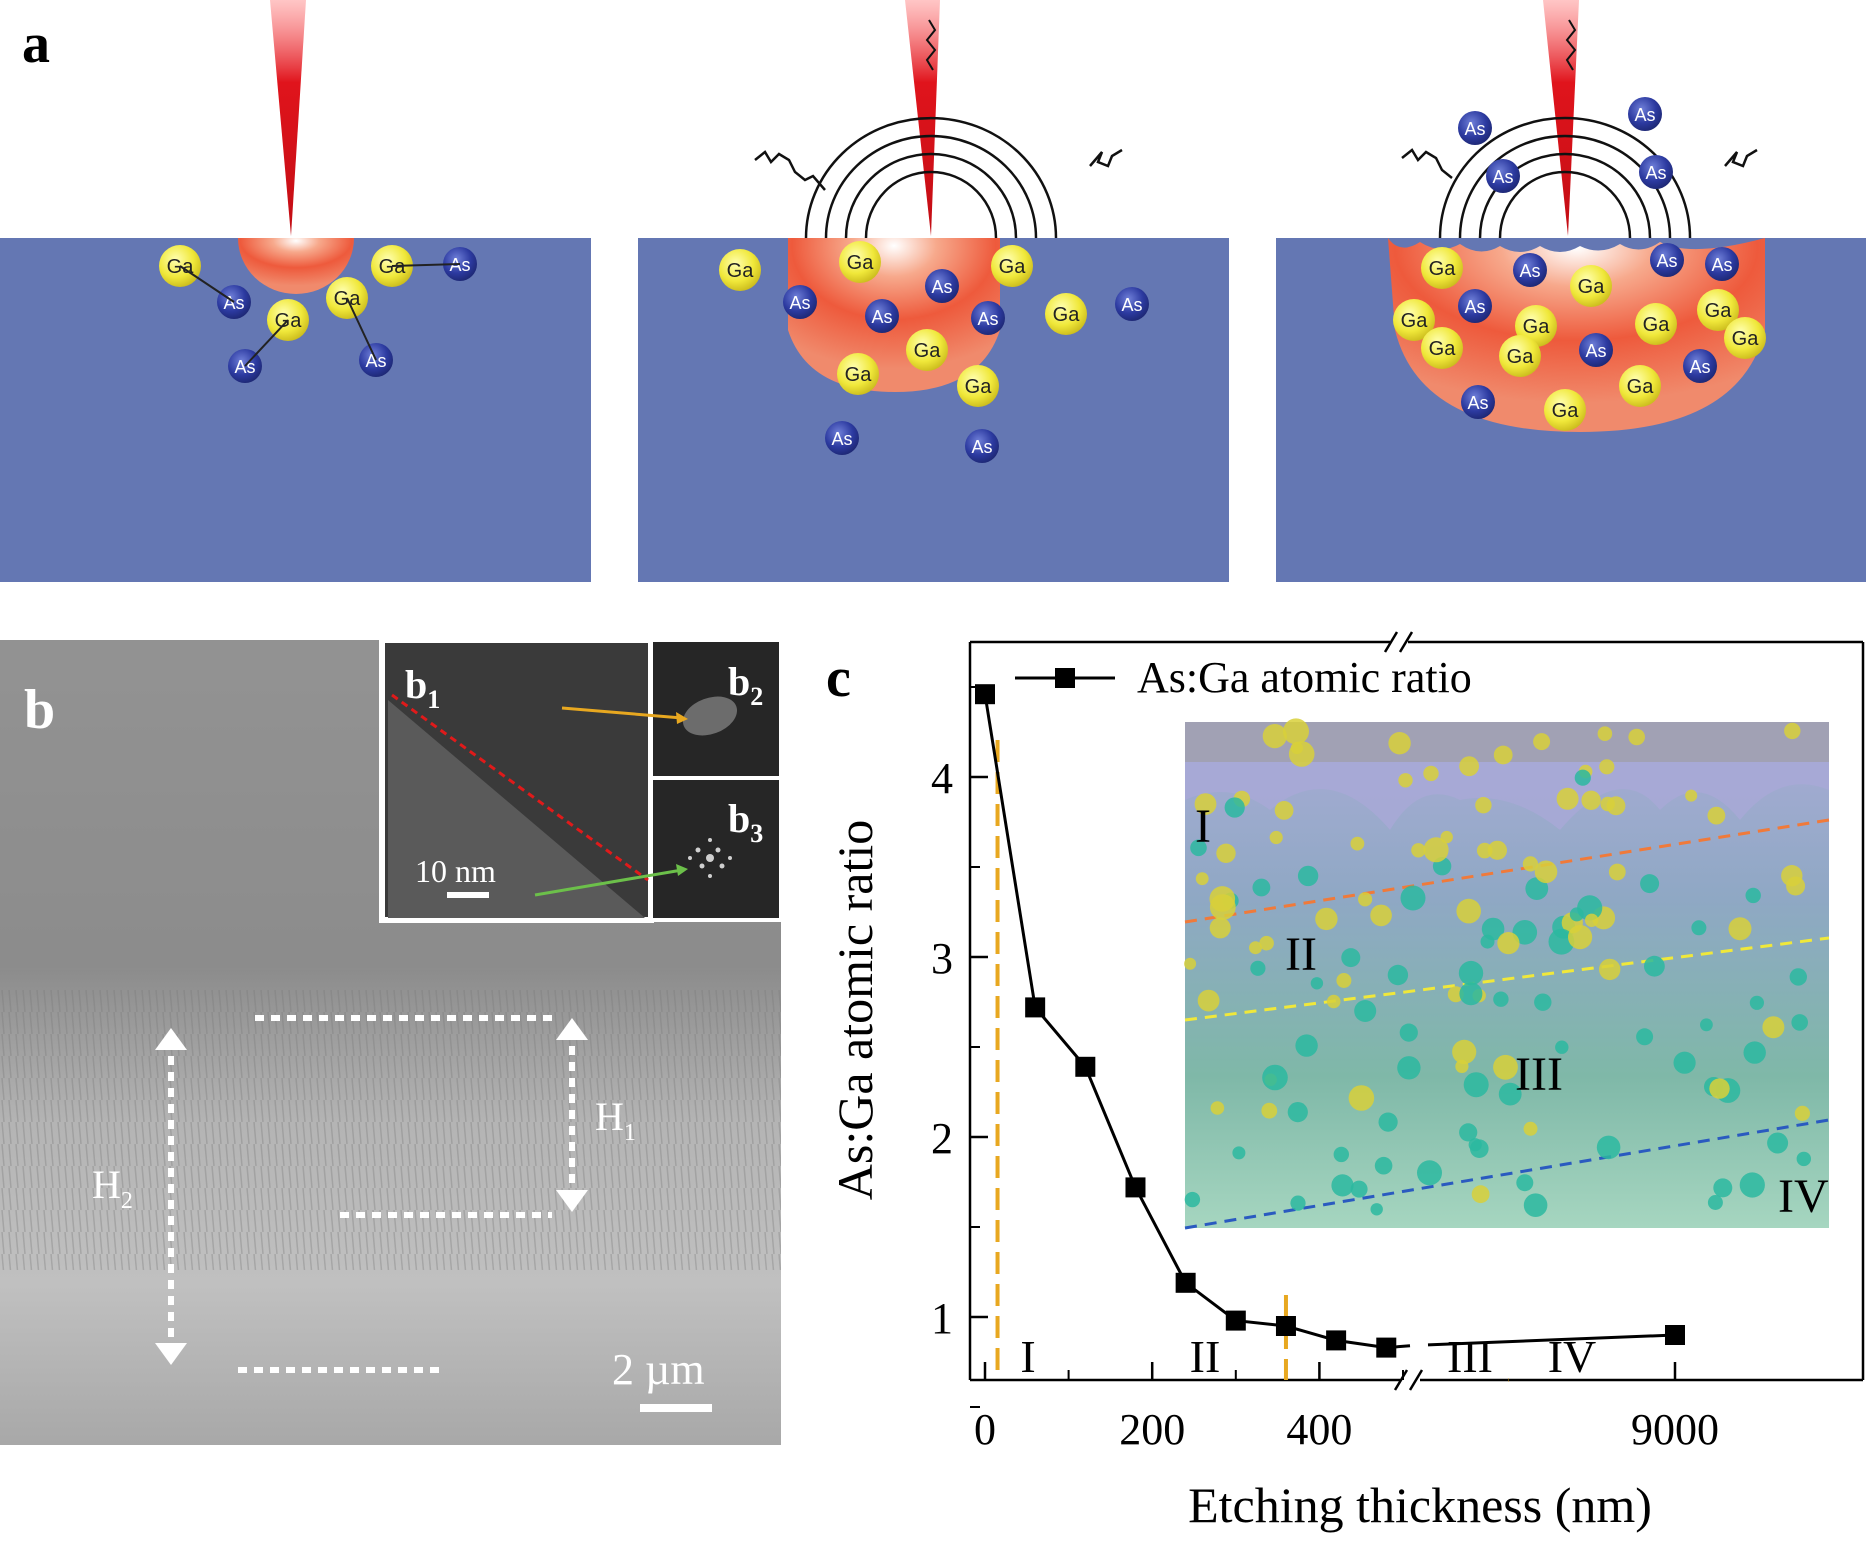  What do you see at coordinates (455, 871) in the screenshot?
I see `inset-scale-label: 10 nm` at bounding box center [455, 871].